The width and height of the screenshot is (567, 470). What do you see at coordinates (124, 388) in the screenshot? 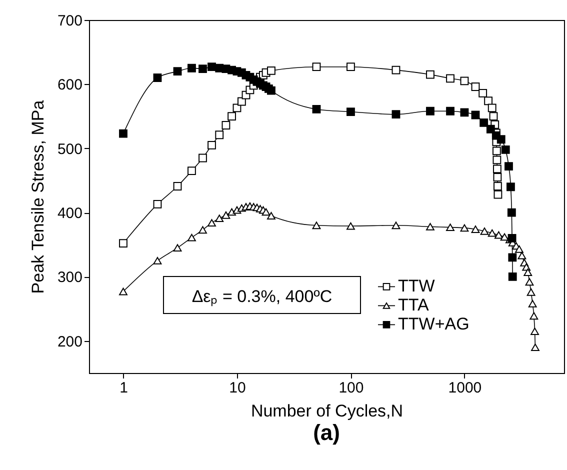
I see `x-tick-label: 1` at bounding box center [124, 388].